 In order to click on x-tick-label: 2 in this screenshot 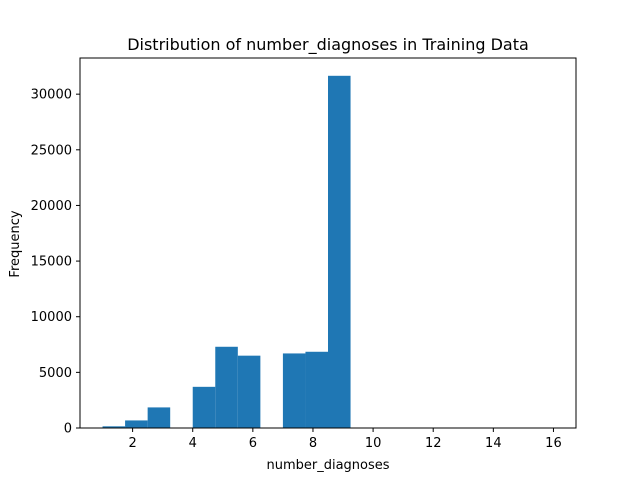, I will do `click(132, 443)`.